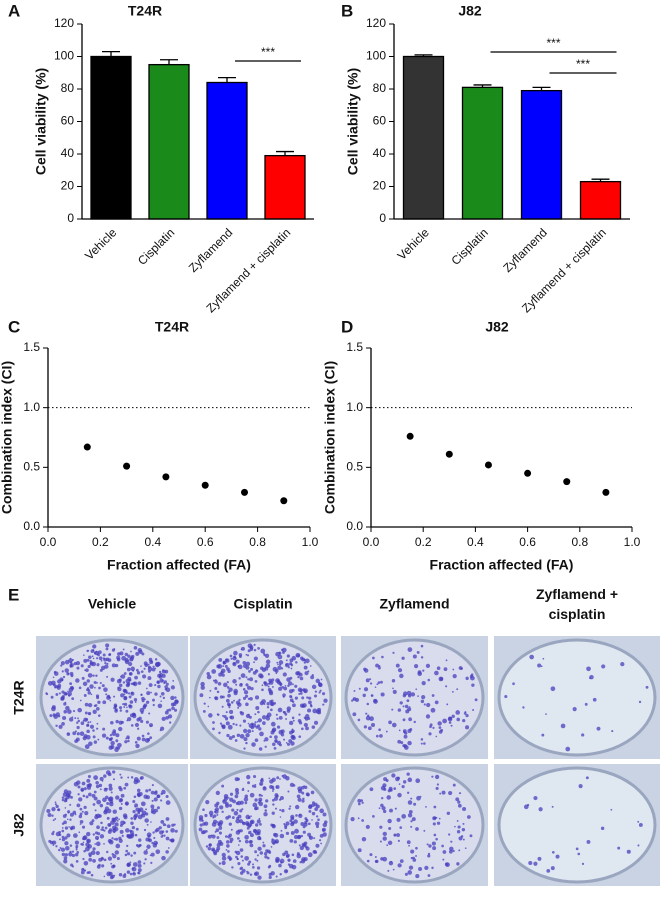 This screenshot has width=669, height=911. Describe the element at coordinates (19, 825) in the screenshot. I see `row-label: J82` at that location.